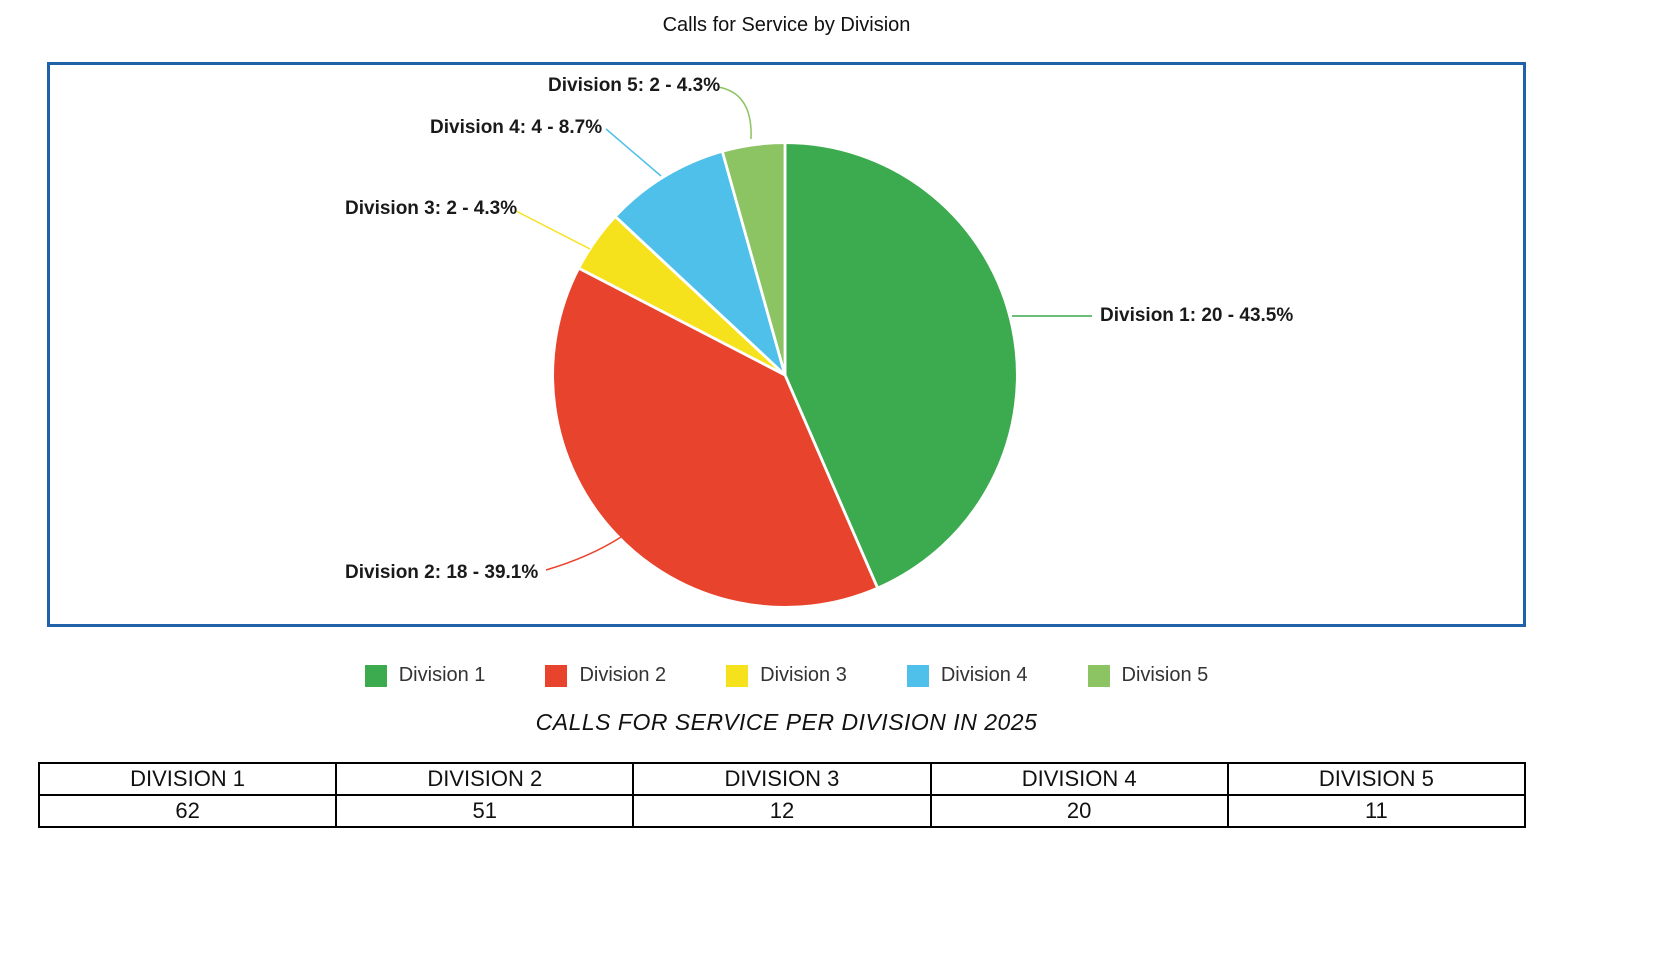 The height and width of the screenshot is (957, 1680). I want to click on table-data-cell: 12, so click(782, 811).